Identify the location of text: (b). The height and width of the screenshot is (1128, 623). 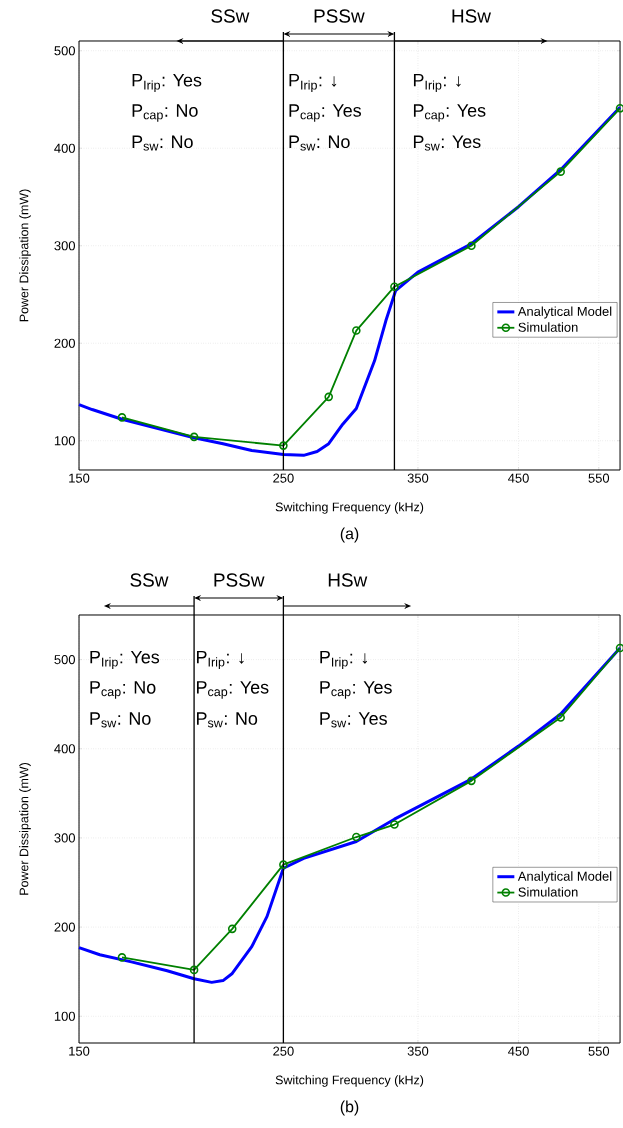
(349, 1108).